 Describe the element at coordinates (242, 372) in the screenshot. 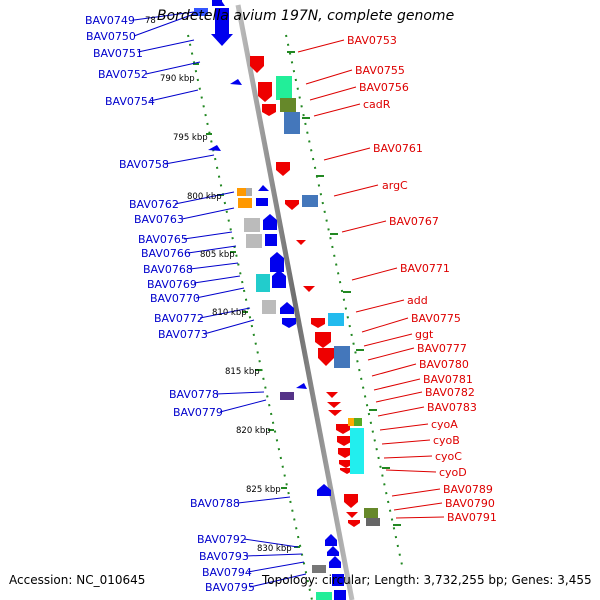

I see `kbp-label: 815 kbp` at that location.